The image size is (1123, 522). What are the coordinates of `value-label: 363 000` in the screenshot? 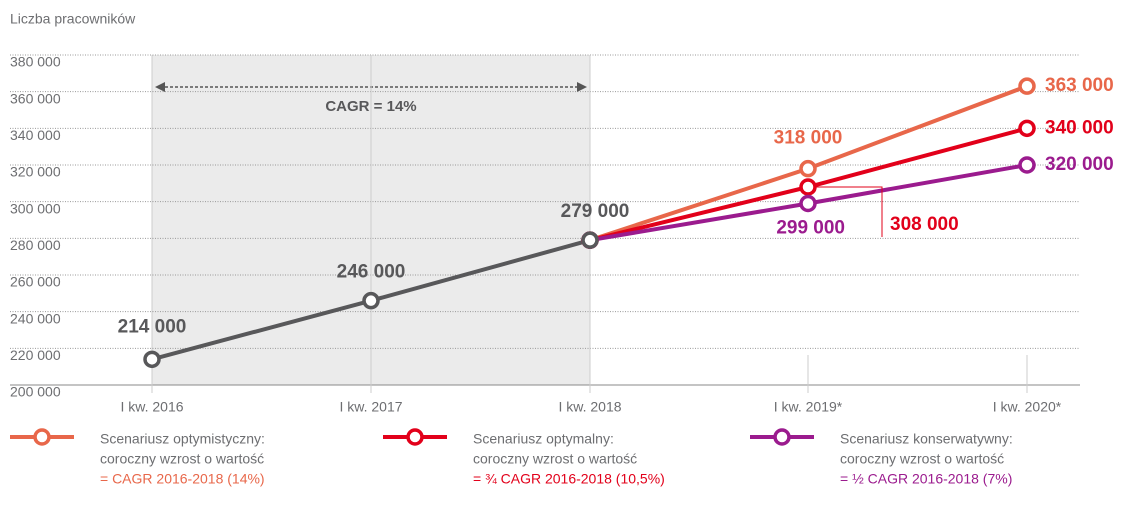 It's located at (1079, 85).